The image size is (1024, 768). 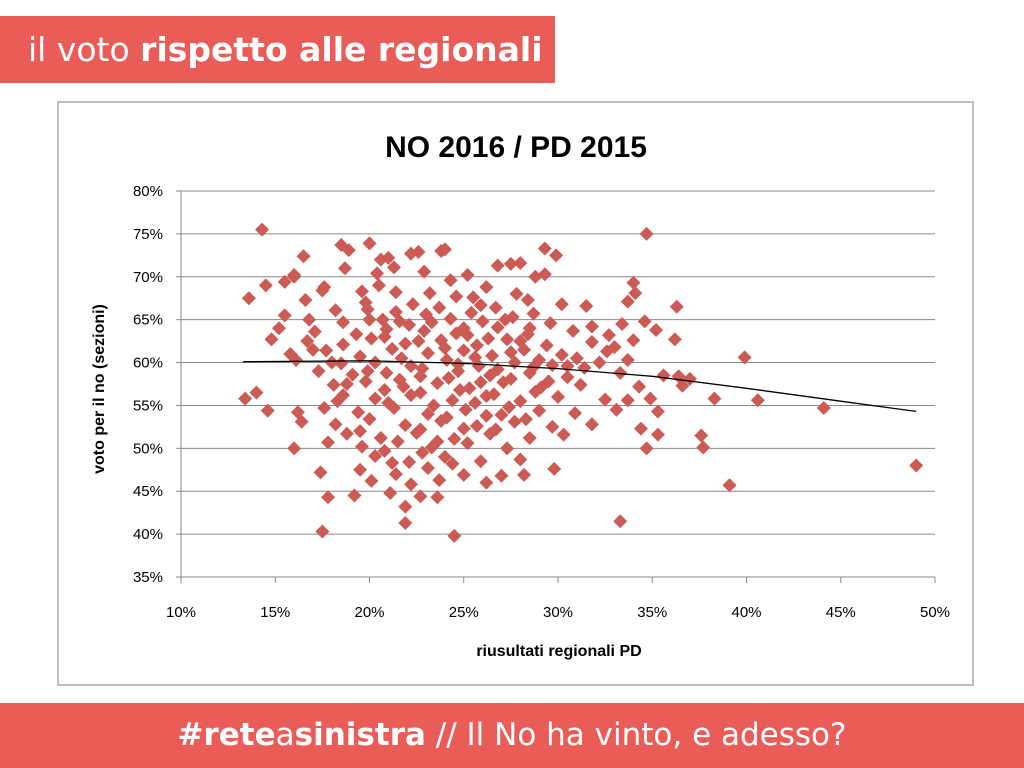 What do you see at coordinates (580, 386) in the screenshot?
I see `trendline-layer` at bounding box center [580, 386].